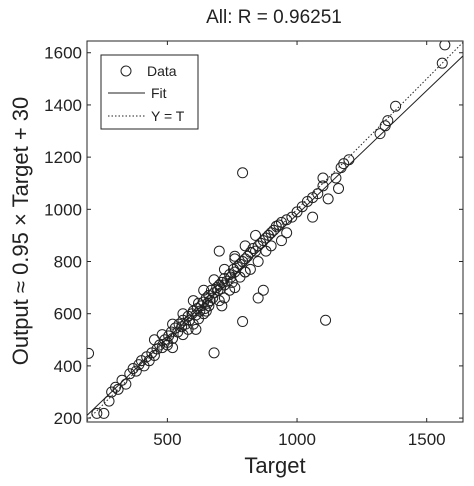 Image resolution: width=474 pixels, height=486 pixels. I want to click on y-tick-label: 800, so click(68, 262).